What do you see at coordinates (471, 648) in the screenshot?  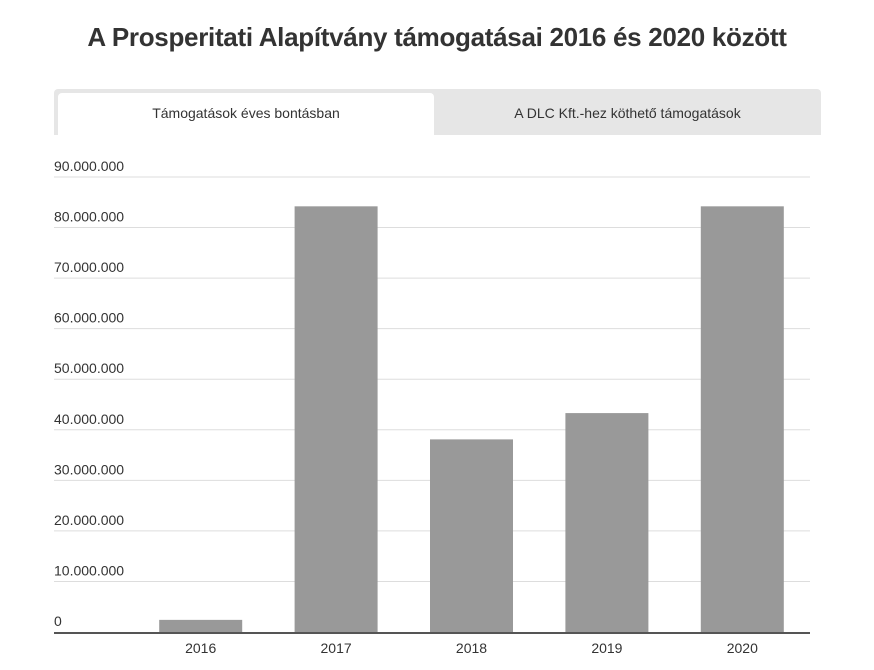 I see `x-tick-label: 2018` at bounding box center [471, 648].